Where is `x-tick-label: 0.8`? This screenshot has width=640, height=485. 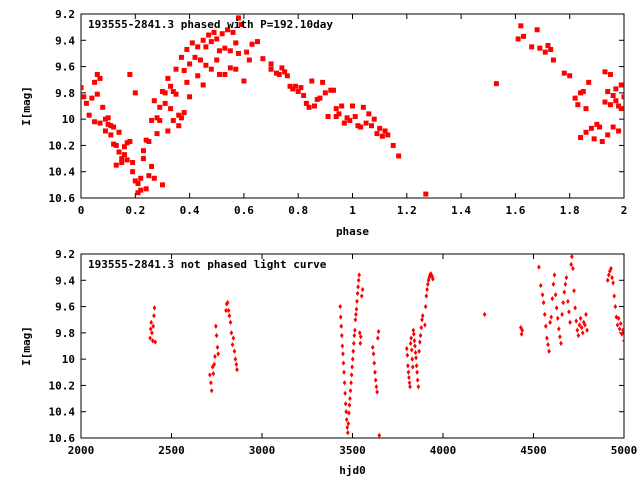 x-tick-label: 0.8 is located at coordinates (298, 210).